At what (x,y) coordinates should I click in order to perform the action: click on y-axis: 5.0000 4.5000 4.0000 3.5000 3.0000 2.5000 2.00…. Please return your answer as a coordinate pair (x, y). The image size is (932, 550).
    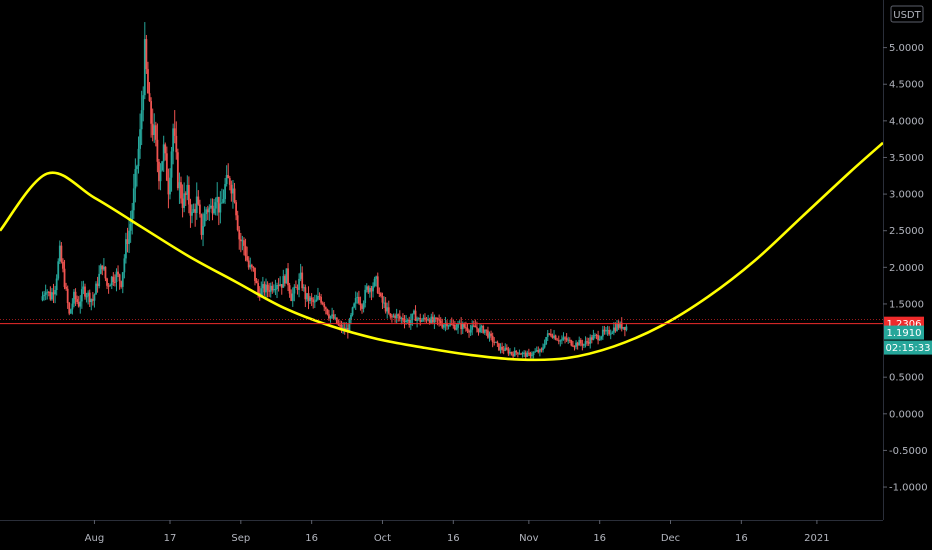
    Looking at the image, I should click on (905, 268).